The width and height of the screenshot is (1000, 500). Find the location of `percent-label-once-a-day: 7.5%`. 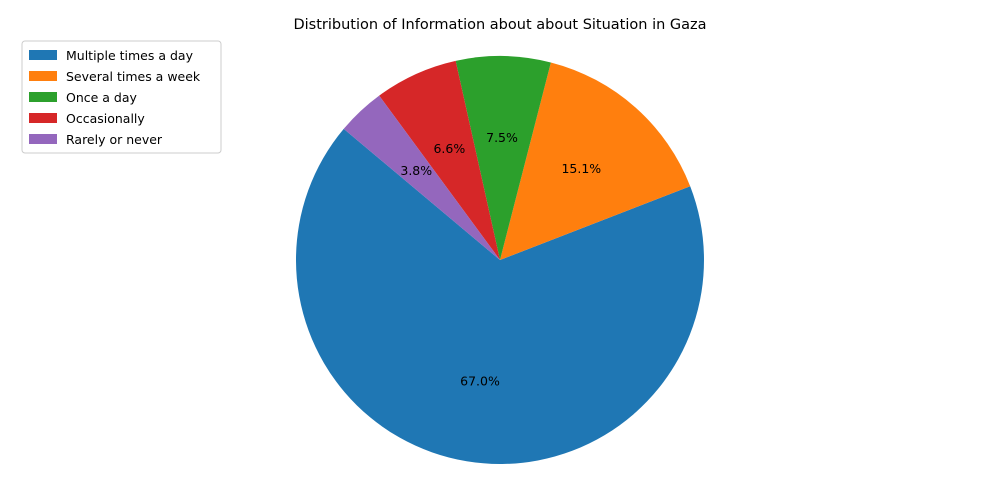

percent-label-once-a-day: 7.5% is located at coordinates (502, 137).